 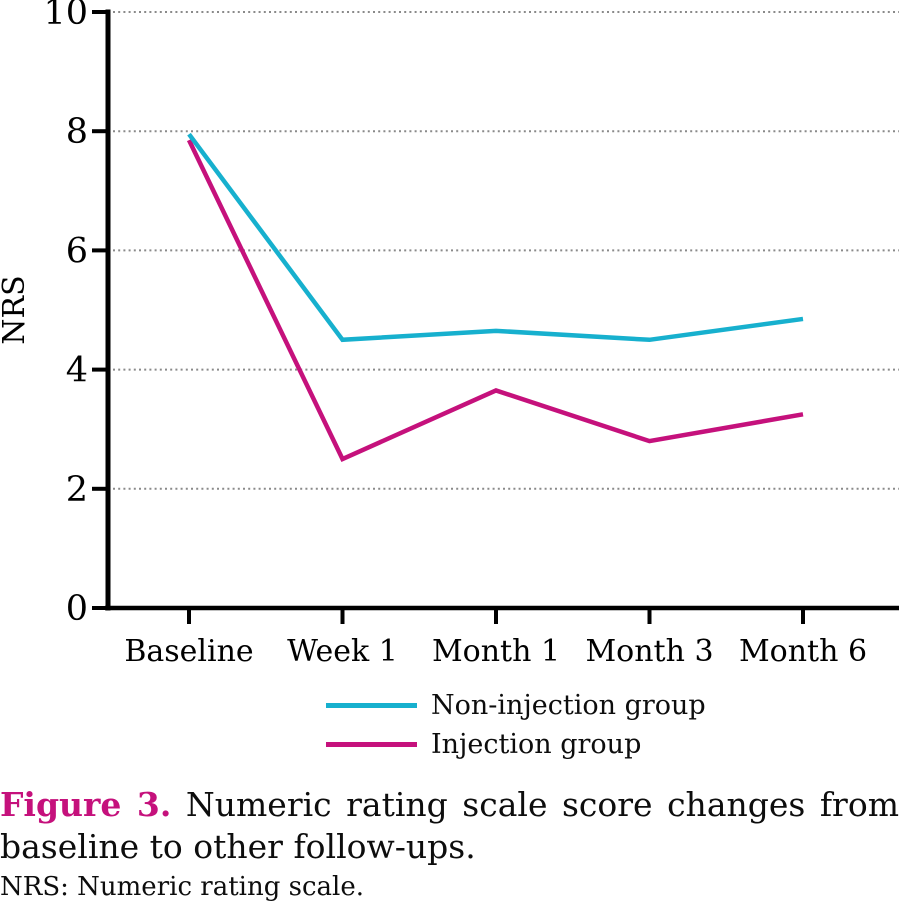 I want to click on y-tick-label-8: 8, so click(x=77, y=132).